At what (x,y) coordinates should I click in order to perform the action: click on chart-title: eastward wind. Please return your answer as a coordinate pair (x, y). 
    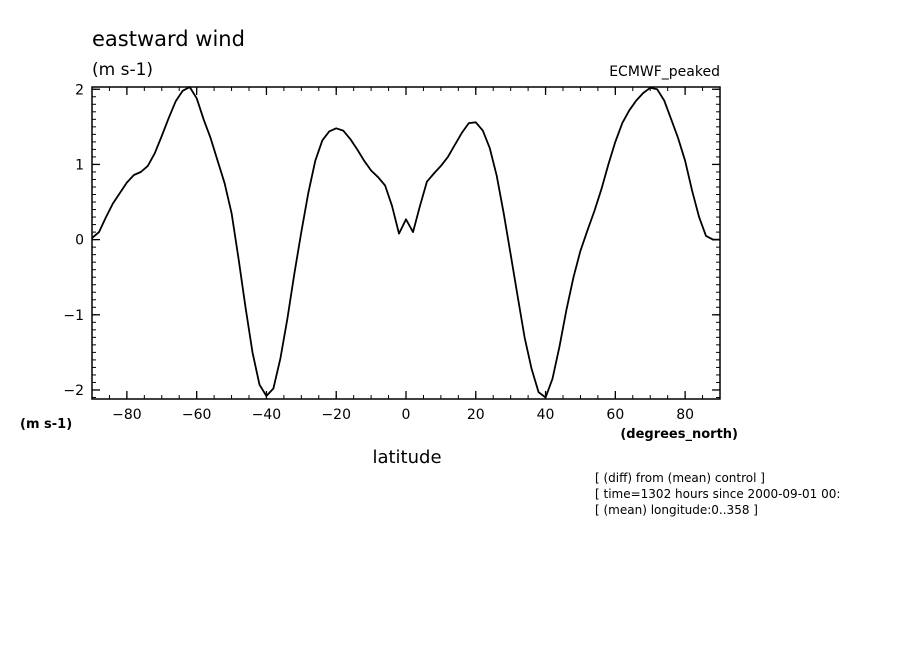
    Looking at the image, I should click on (168, 39).